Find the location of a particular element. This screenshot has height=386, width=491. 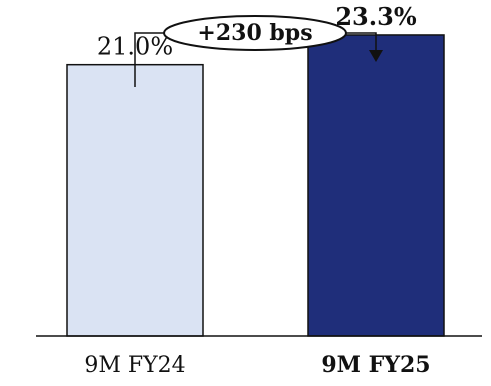

category-label-1: 9M FY24 is located at coordinates (134, 365).